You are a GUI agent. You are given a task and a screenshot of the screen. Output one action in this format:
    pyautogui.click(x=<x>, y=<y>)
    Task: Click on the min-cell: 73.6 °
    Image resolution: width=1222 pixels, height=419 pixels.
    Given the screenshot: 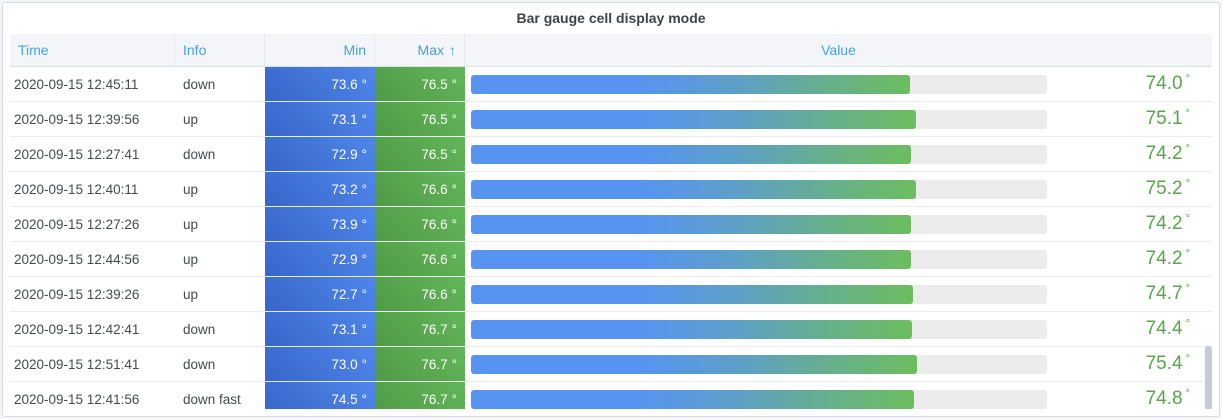 What is the action you would take?
    pyautogui.click(x=320, y=84)
    